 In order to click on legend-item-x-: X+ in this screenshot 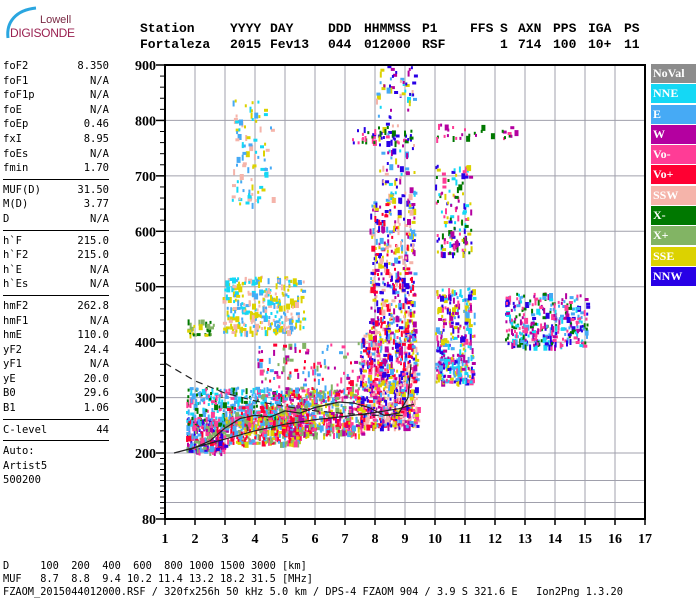, I will do `click(673, 236)`.